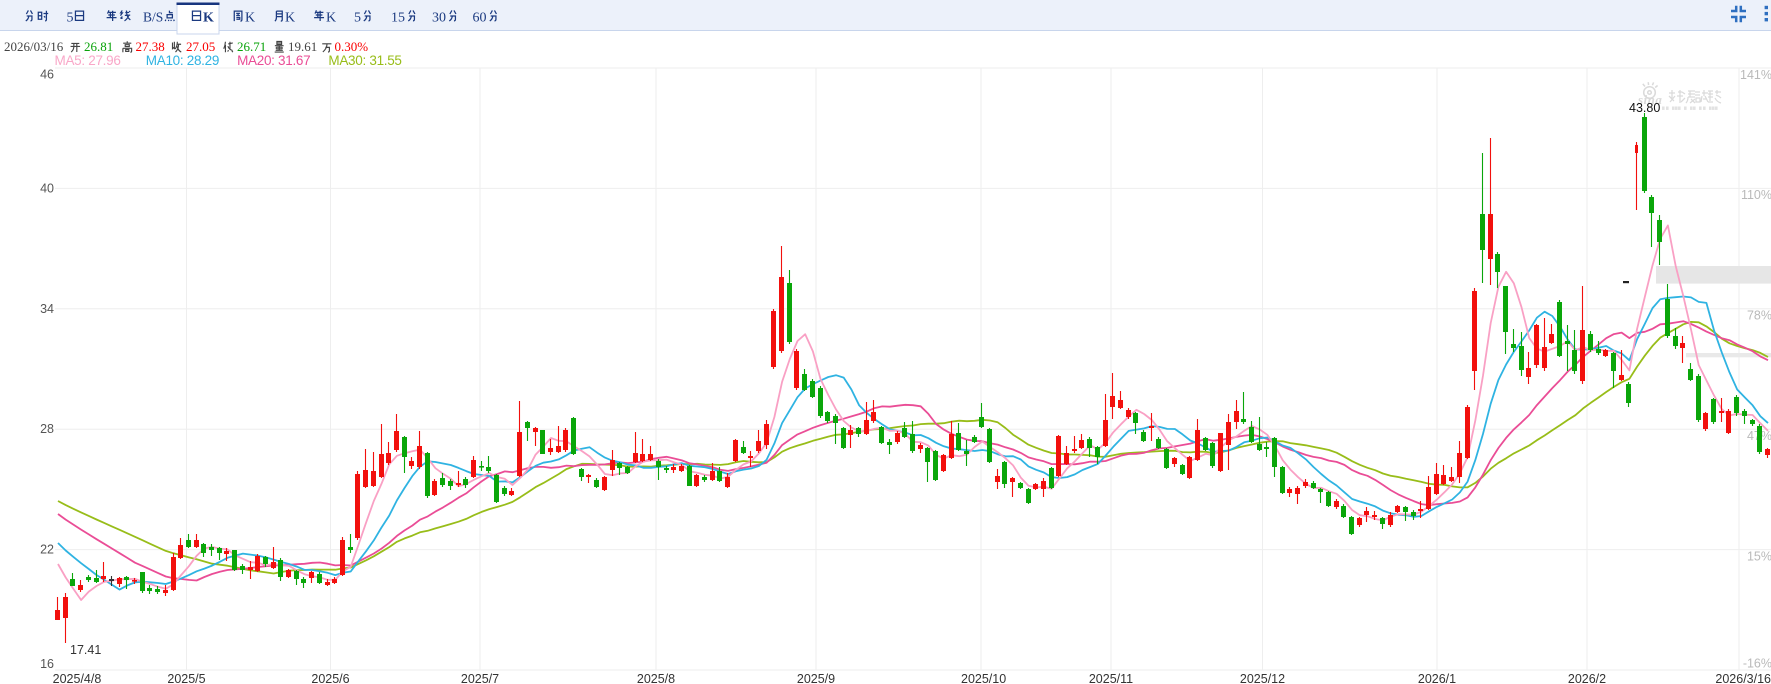 The height and width of the screenshot is (684, 1771). Describe the element at coordinates (439, 18) in the screenshot. I see `svg-text: 30` at that location.